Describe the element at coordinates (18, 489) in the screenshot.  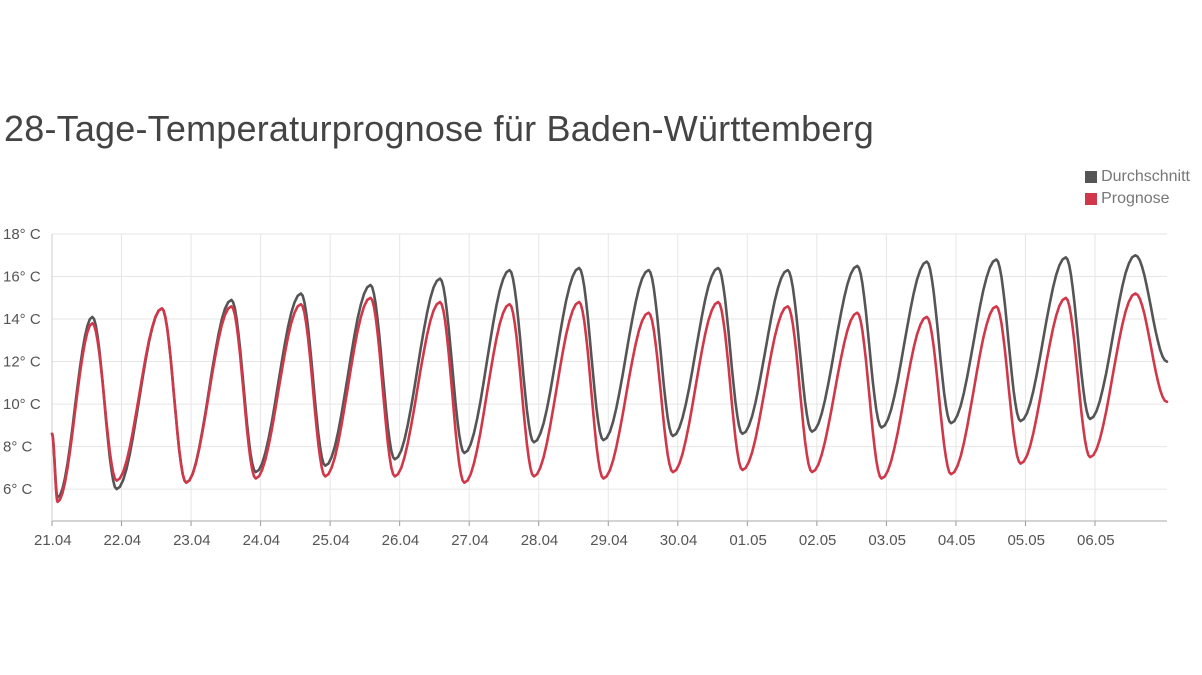
I see `y-tick-label: 6° C` at that location.